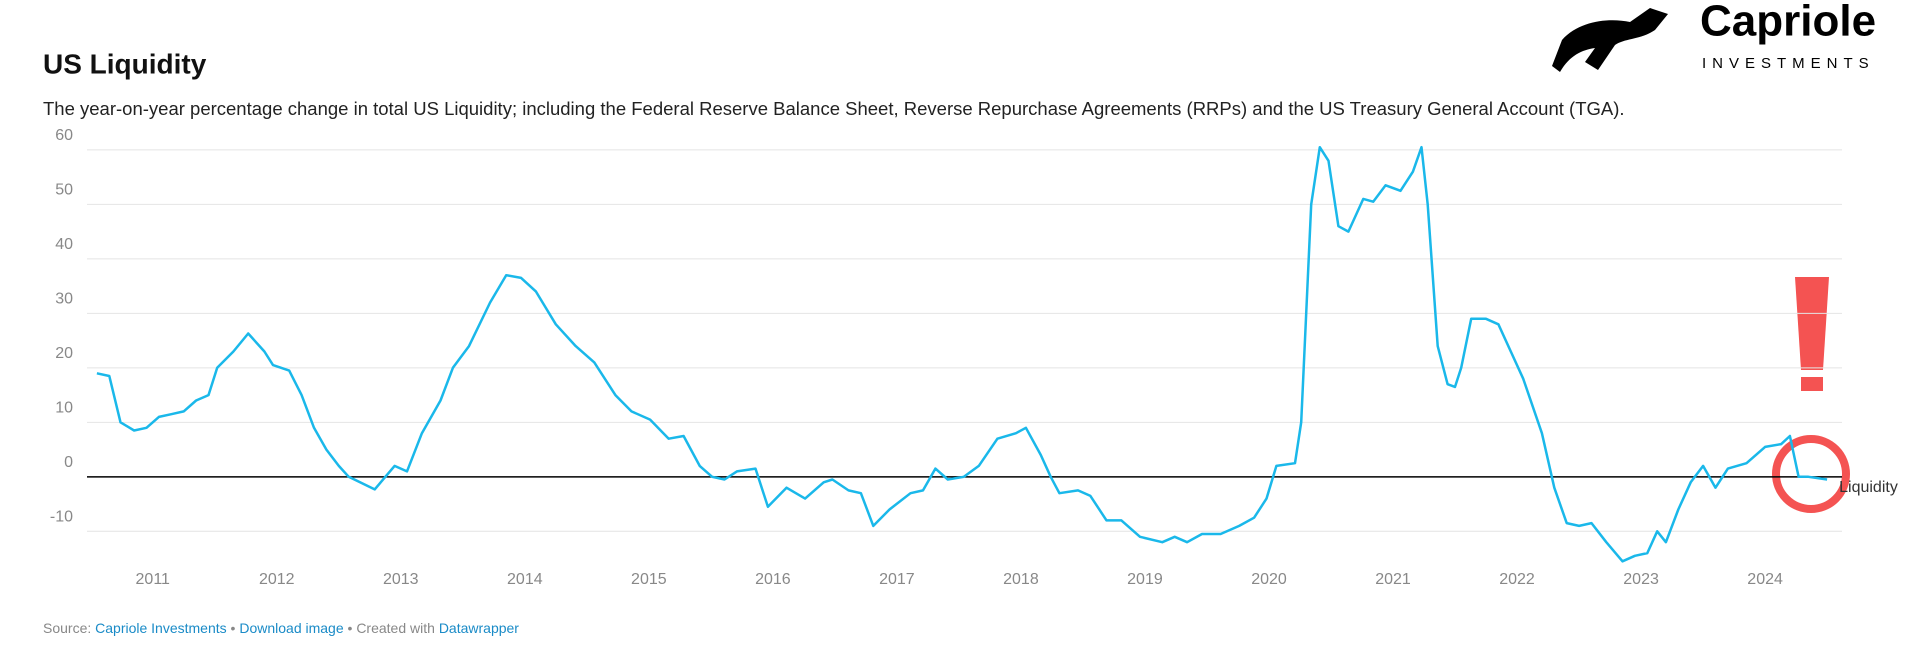 The width and height of the screenshot is (1920, 647). I want to click on x-tick-label: 2018, so click(1021, 579).